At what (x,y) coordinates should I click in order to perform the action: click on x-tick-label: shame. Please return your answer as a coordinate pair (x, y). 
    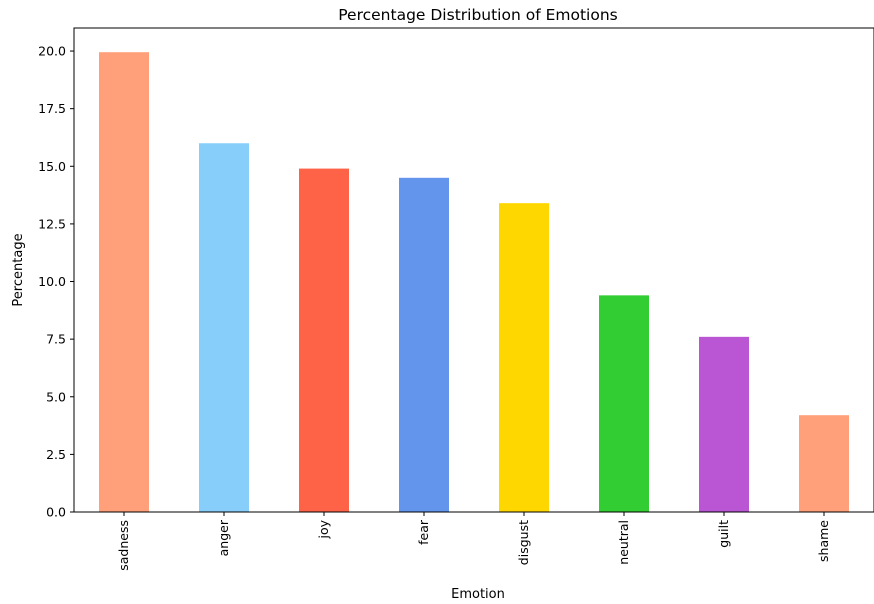
    Looking at the image, I should click on (823, 541).